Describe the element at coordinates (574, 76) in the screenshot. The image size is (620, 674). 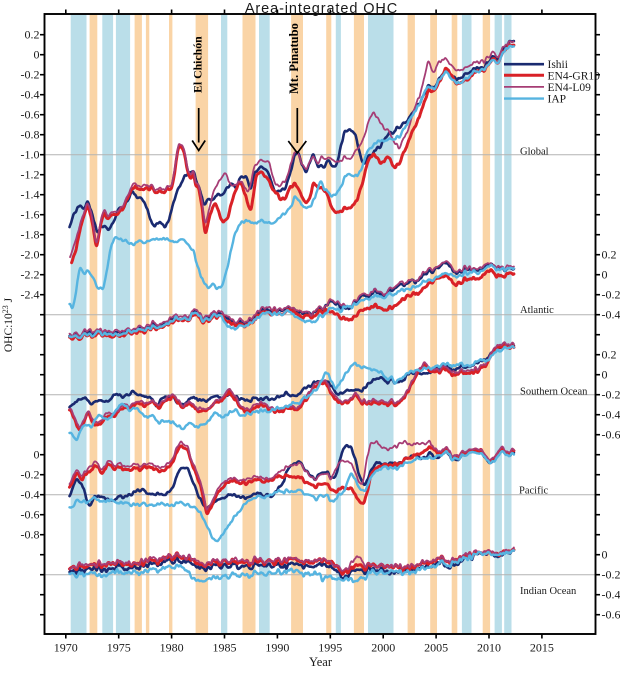
I see `svg-text: EN4-GR10` at that location.